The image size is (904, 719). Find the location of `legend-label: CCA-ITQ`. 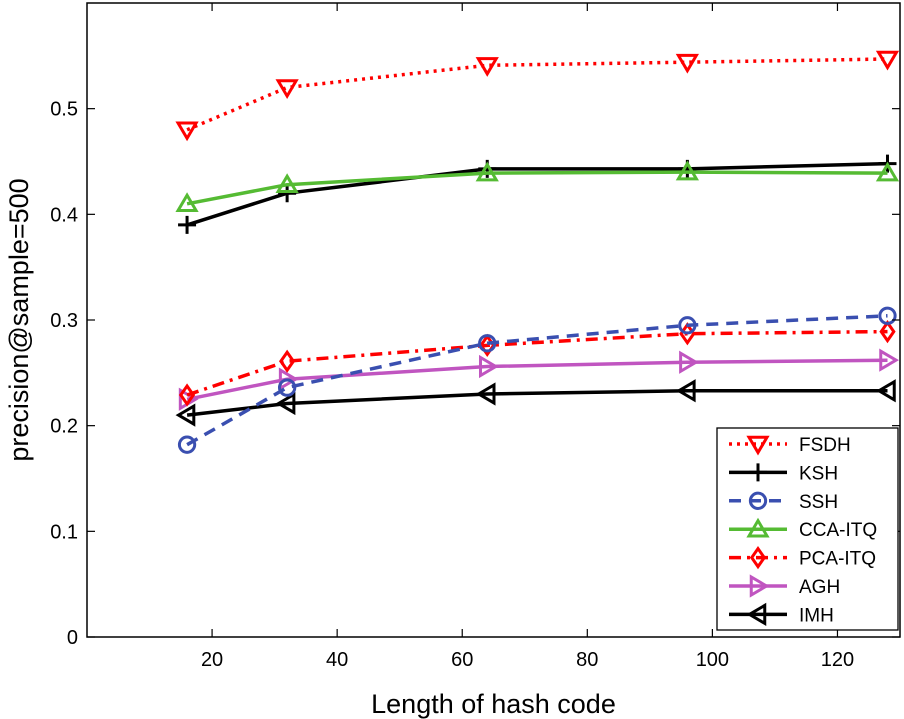

legend-label: CCA-ITQ is located at coordinates (838, 530).